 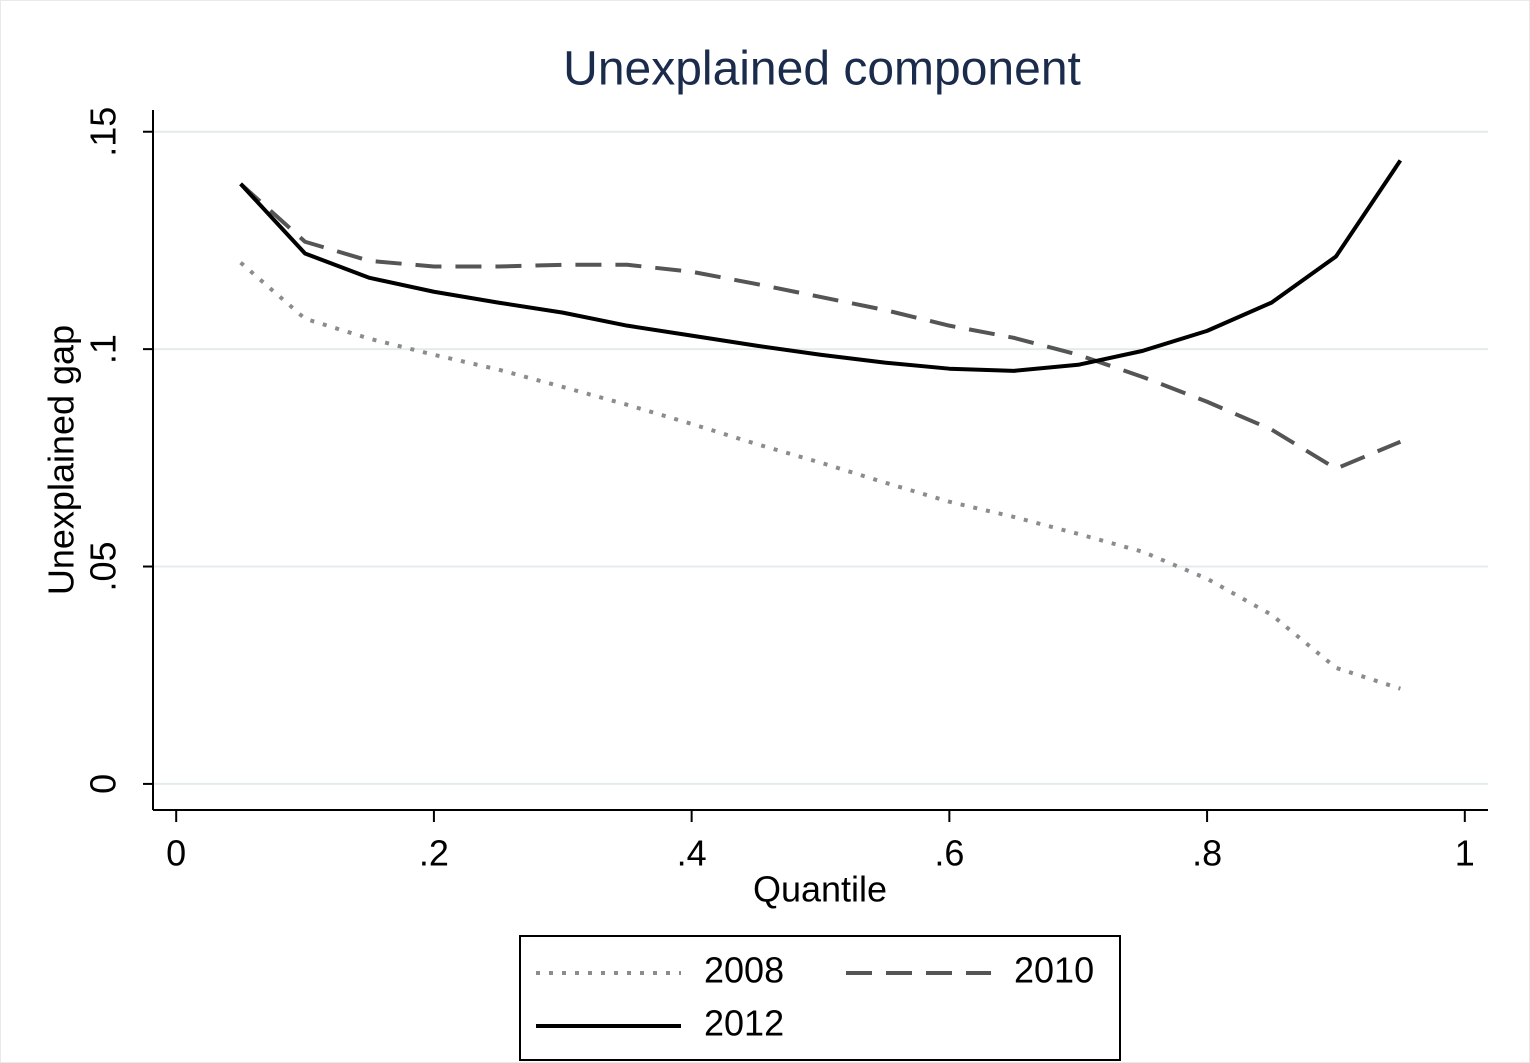 I want to click on x-tick-label: .2, so click(x=434, y=853).